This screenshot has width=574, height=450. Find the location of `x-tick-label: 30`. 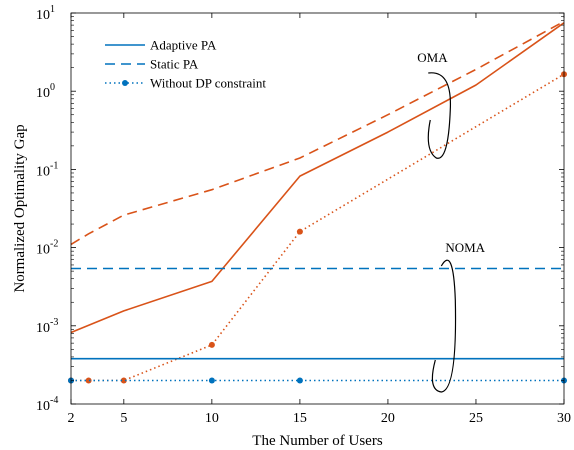

x-tick-label: 30 is located at coordinates (564, 418).